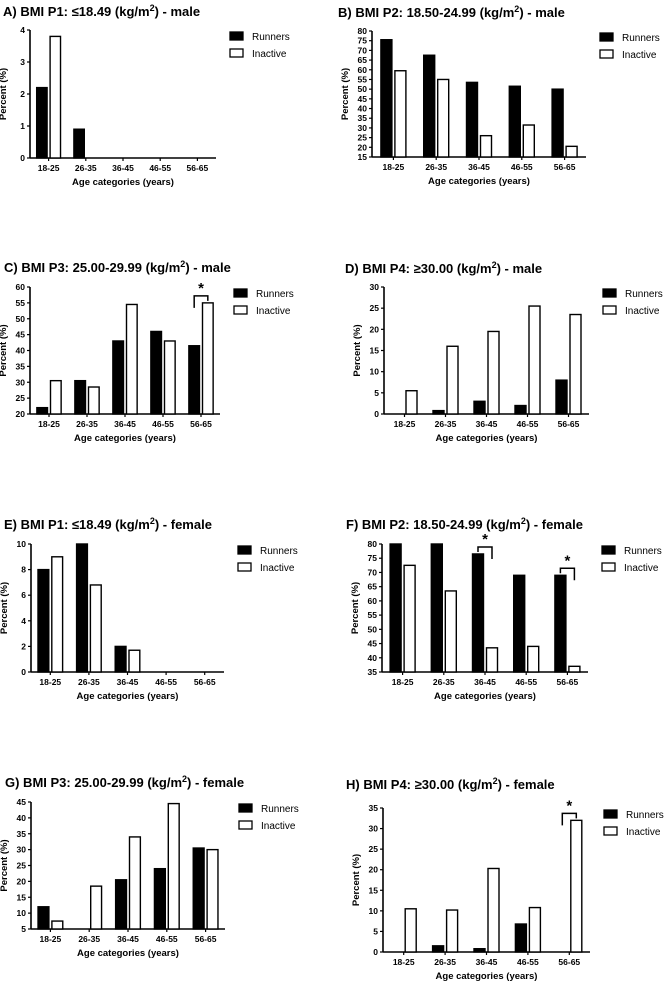 This screenshot has height=991, width=665. What do you see at coordinates (426, 12) in the screenshot?
I see `title-main: B) BMI P2: 18.50-24.99 (kg/m` at bounding box center [426, 12].